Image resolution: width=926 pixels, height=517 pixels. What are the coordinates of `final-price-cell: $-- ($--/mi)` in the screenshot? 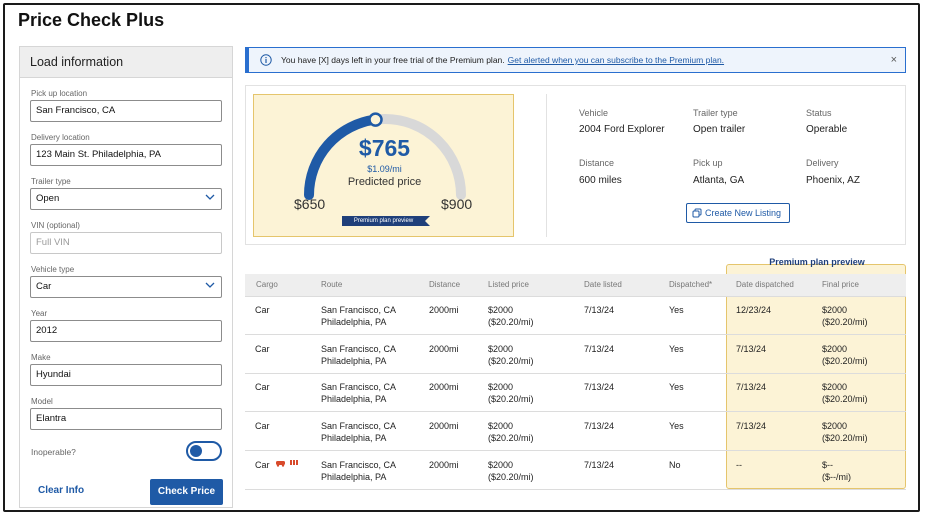 It's located at (836, 471).